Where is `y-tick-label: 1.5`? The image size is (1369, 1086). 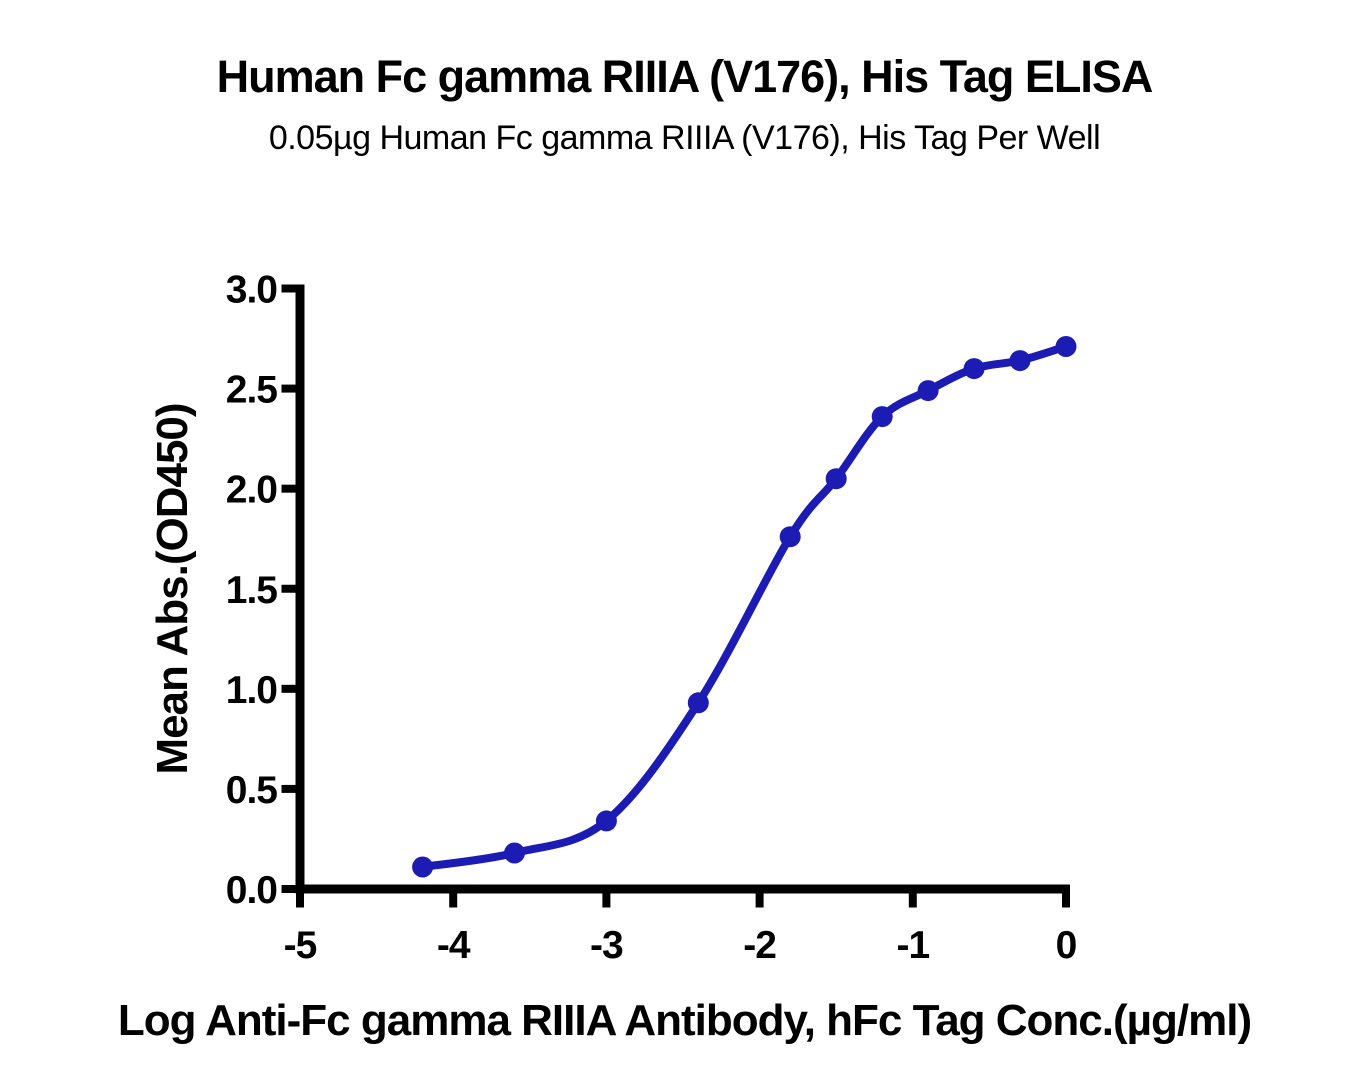 y-tick-label: 1.5 is located at coordinates (252, 590).